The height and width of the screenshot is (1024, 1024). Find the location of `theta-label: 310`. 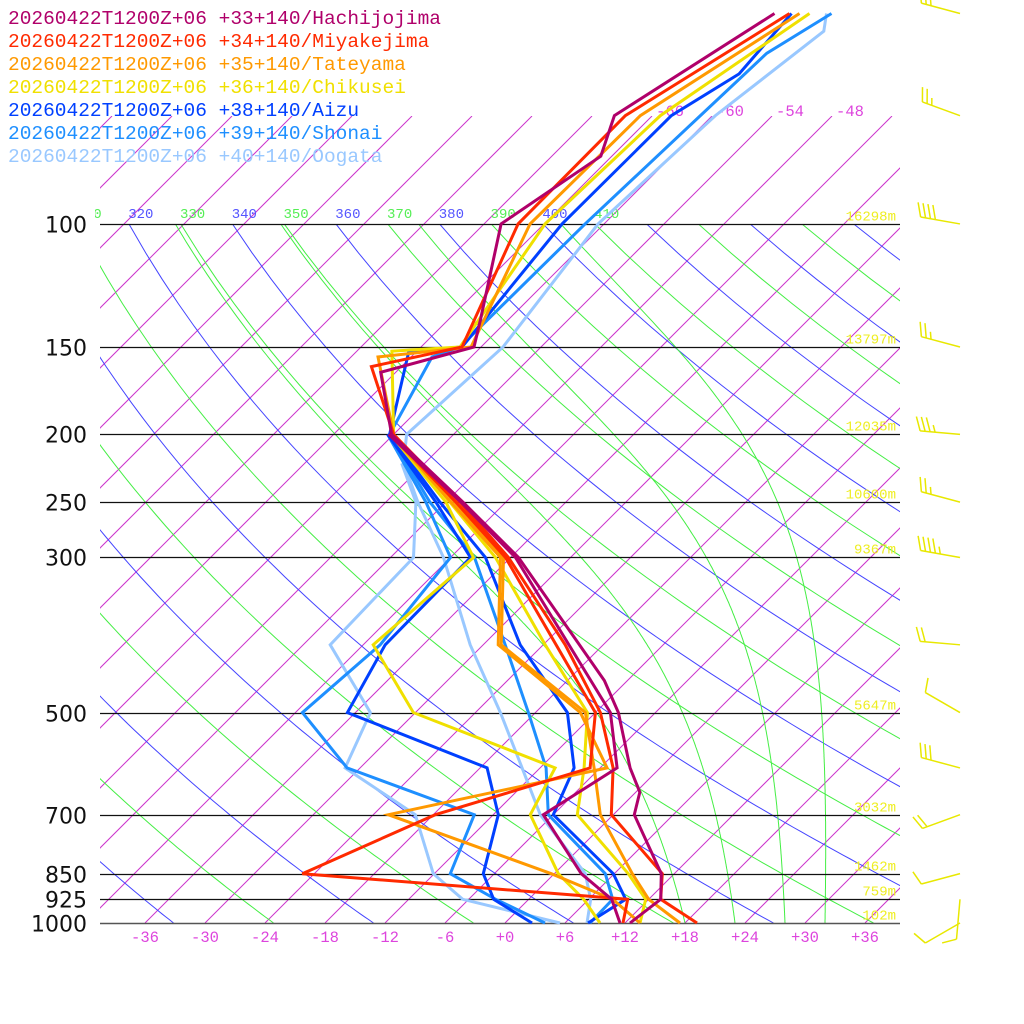

theta-label: 310 is located at coordinates (88, 215).